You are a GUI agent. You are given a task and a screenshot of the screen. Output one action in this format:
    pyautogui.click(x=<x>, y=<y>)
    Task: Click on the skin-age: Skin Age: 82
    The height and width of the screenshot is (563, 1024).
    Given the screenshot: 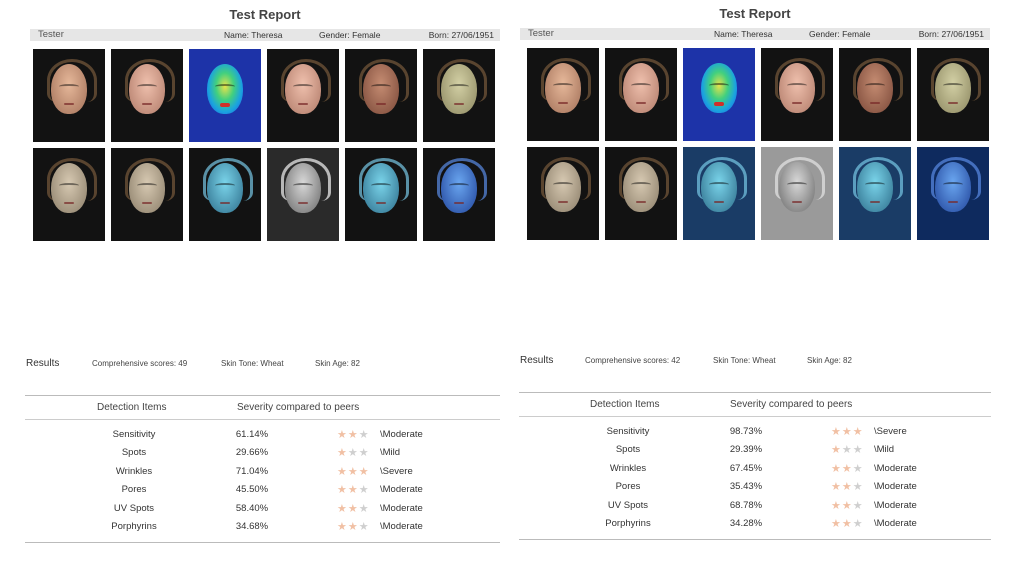 What is the action you would take?
    pyautogui.click(x=829, y=360)
    